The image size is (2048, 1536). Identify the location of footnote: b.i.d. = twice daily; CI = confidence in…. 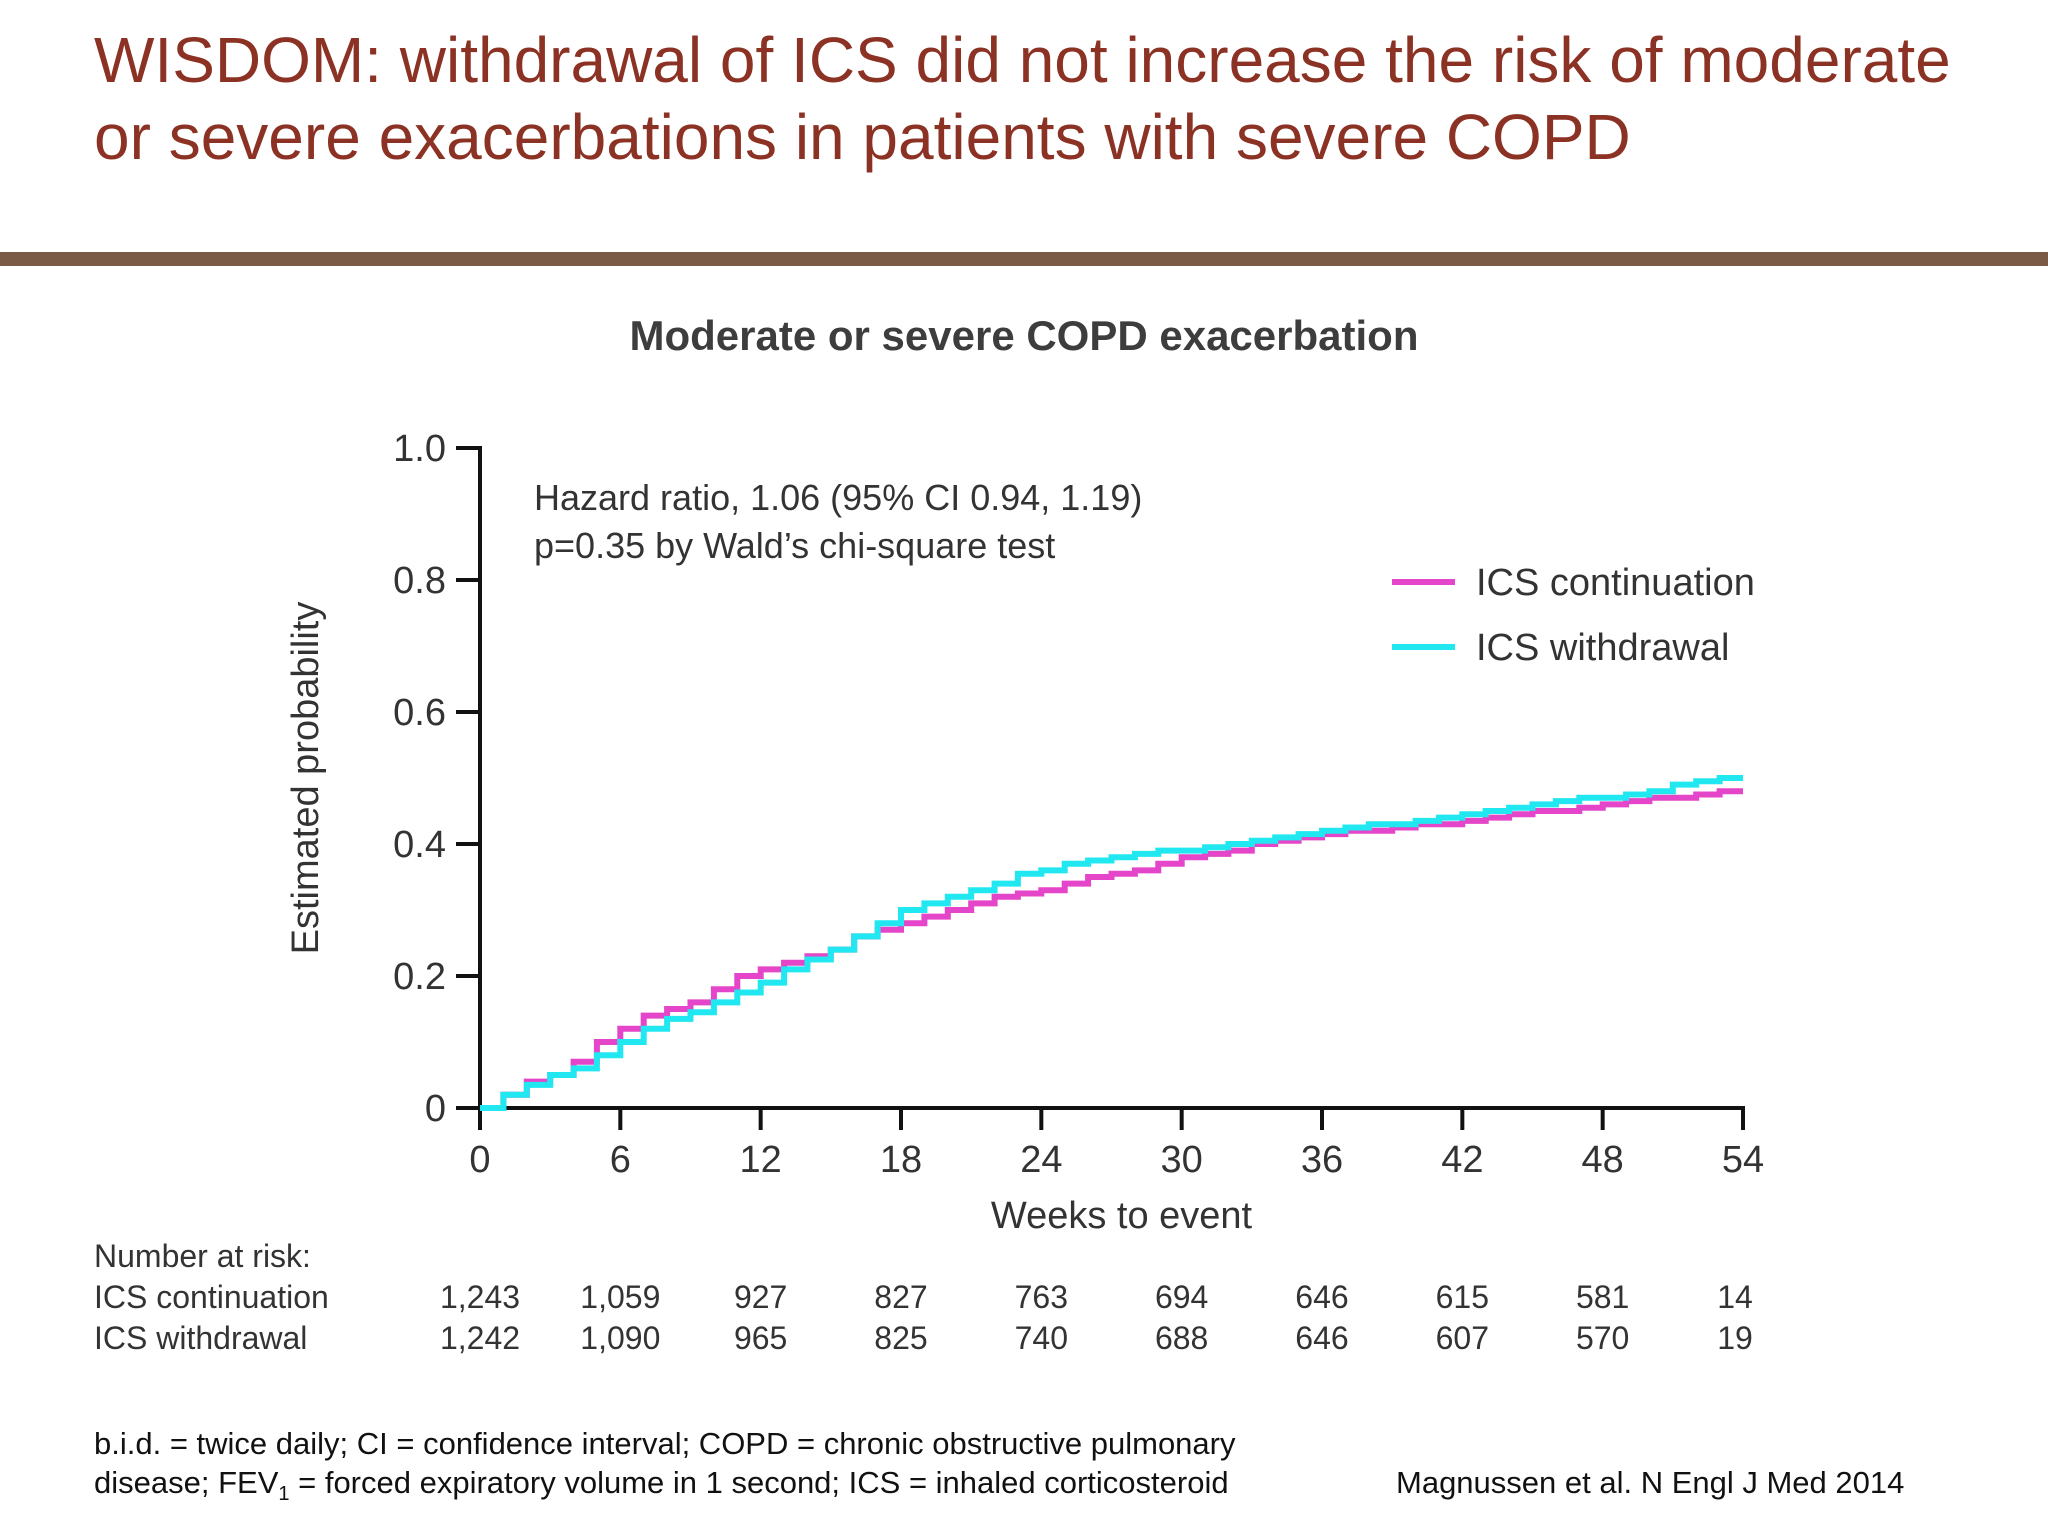
(665, 1469).